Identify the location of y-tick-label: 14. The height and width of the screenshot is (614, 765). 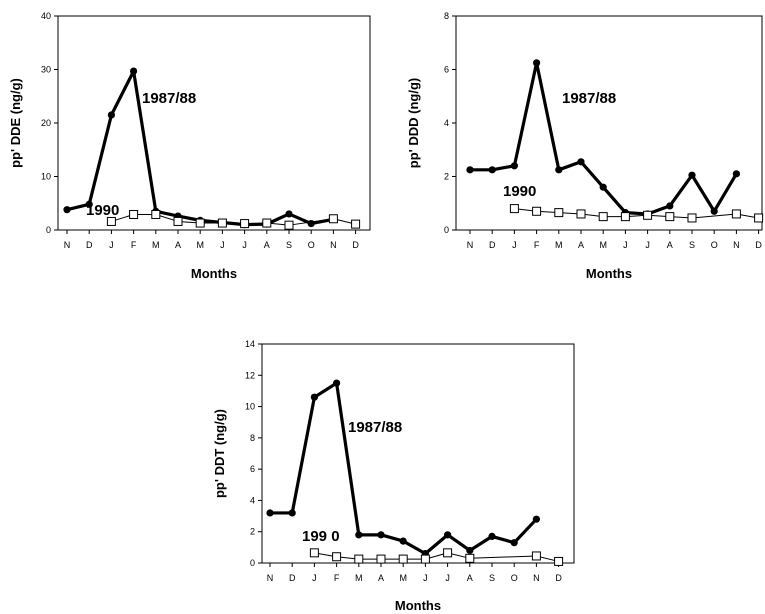
(250, 344).